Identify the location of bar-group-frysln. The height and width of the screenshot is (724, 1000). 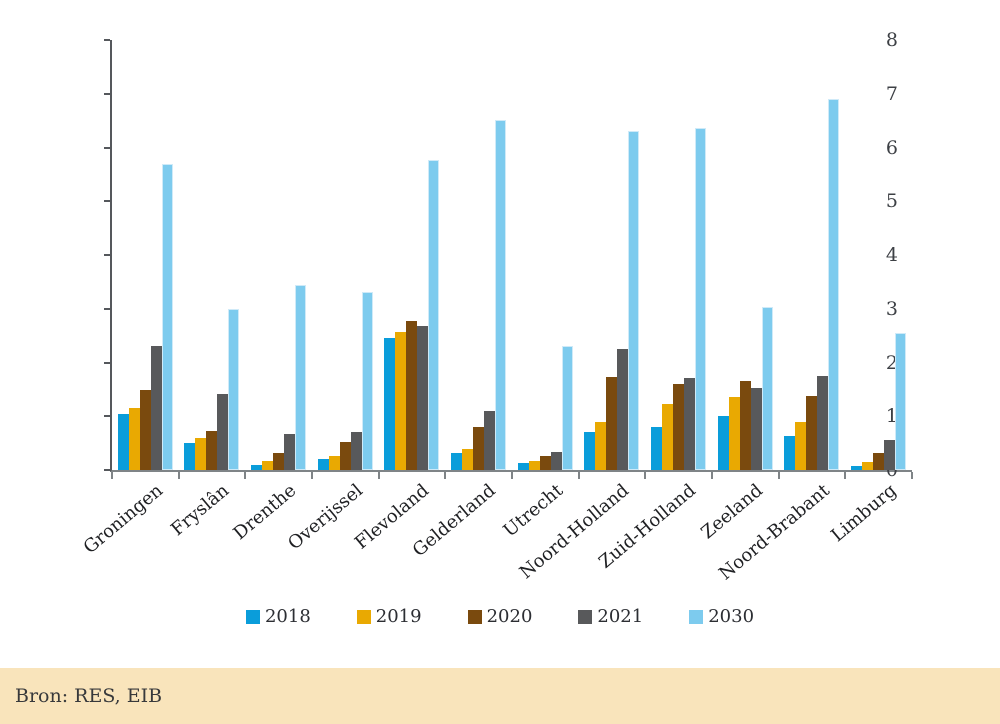
(212, 255).